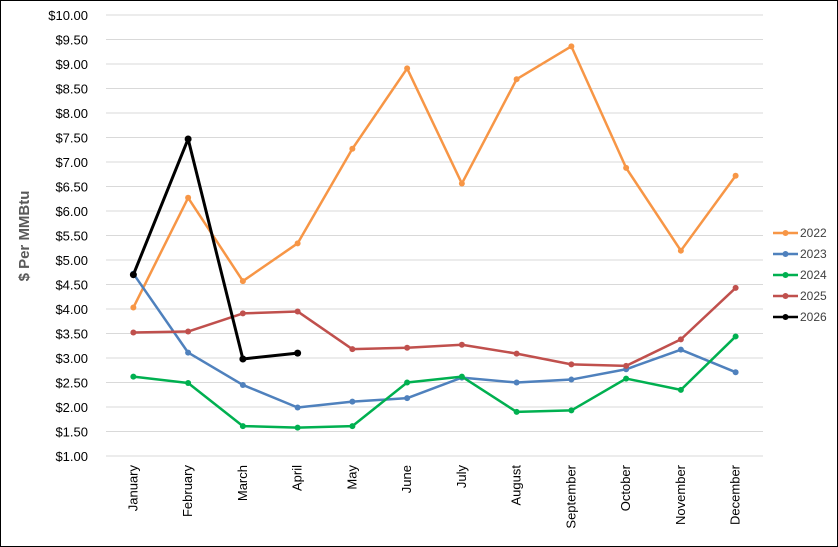  Describe the element at coordinates (71, 89) in the screenshot. I see `y-tick-label: $8.50` at that location.